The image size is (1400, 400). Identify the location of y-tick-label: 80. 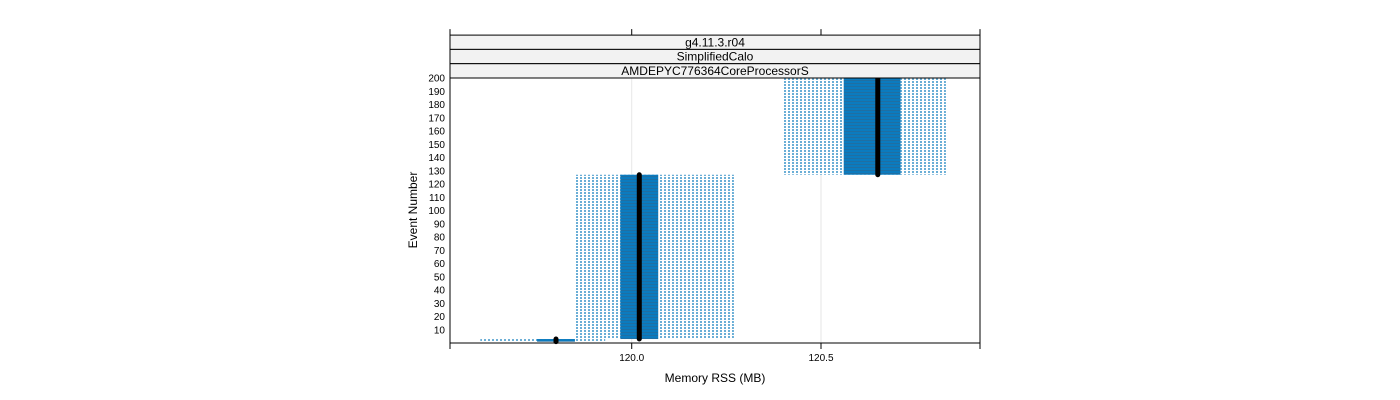
(440, 238).